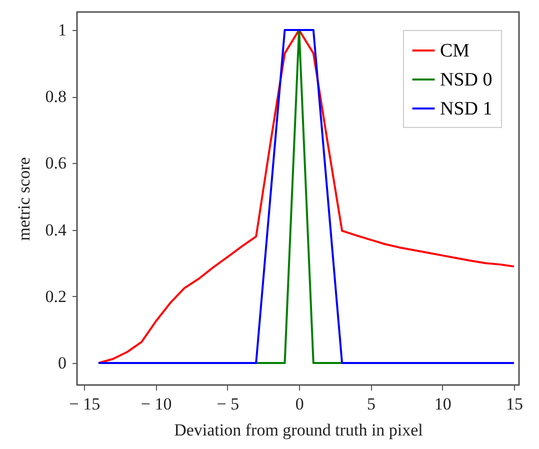  Describe the element at coordinates (443, 404) in the screenshot. I see `x-tick-label: 10` at that location.